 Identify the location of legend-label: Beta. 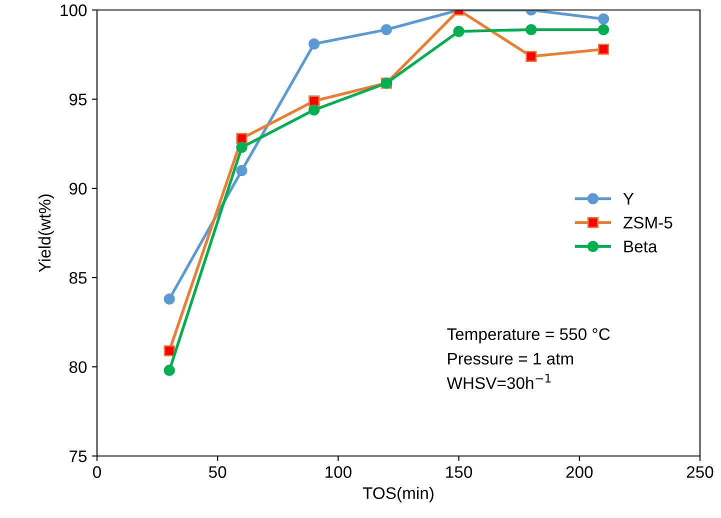
(641, 246).